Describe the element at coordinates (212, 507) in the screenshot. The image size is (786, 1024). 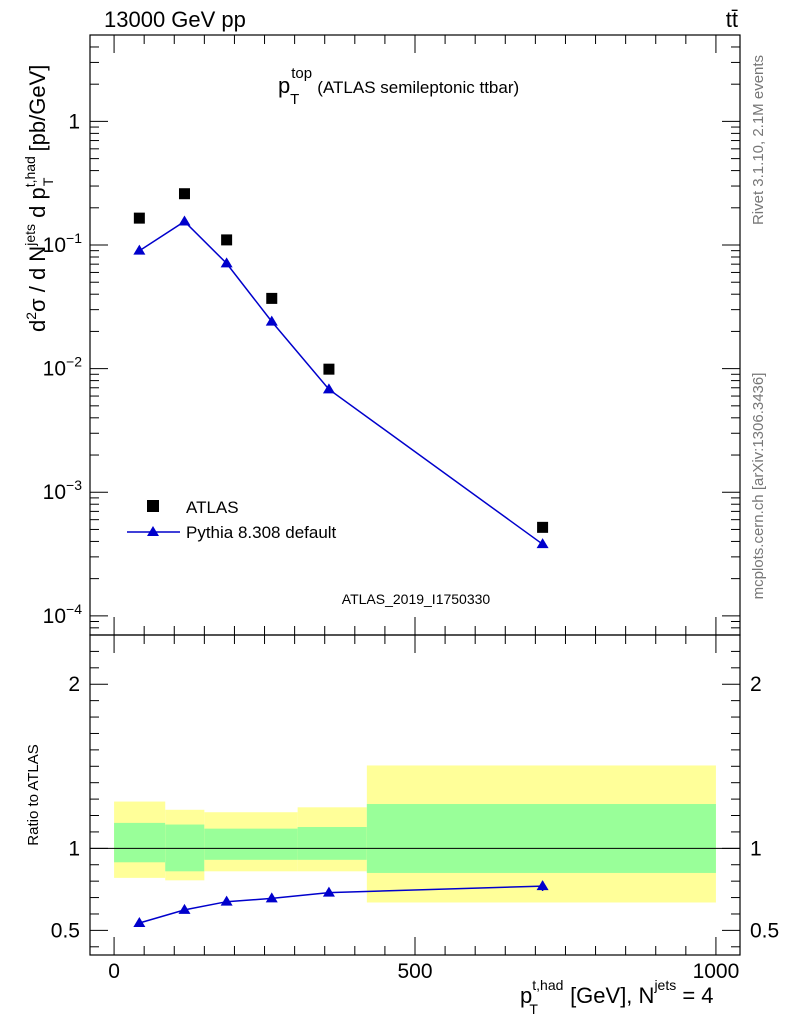
I see `legend-atlas-label: ATLAS` at that location.